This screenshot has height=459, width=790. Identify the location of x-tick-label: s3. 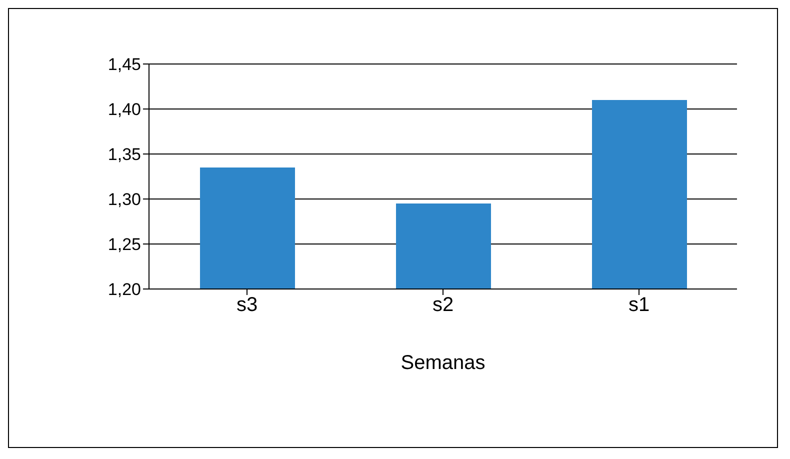
(247, 305).